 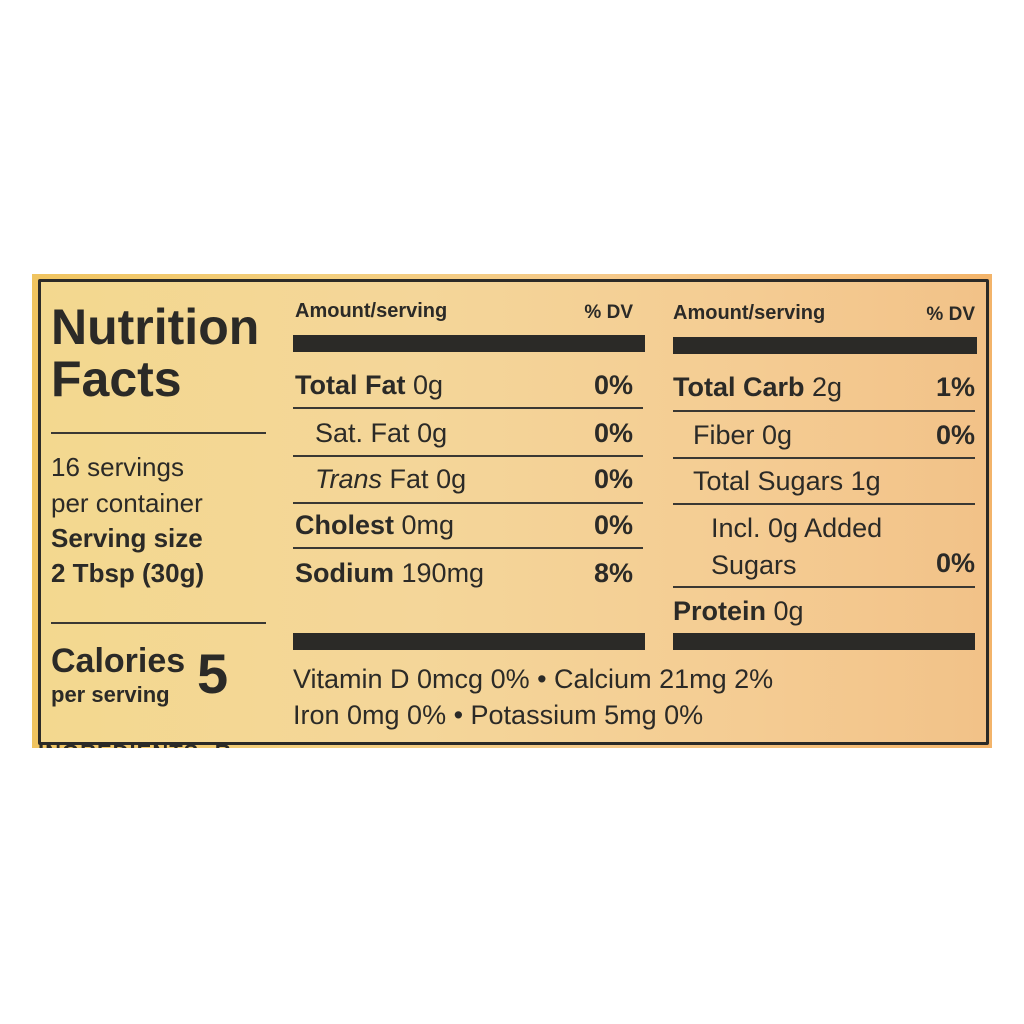 What do you see at coordinates (213, 673) in the screenshot?
I see `calories-value: 5` at bounding box center [213, 673].